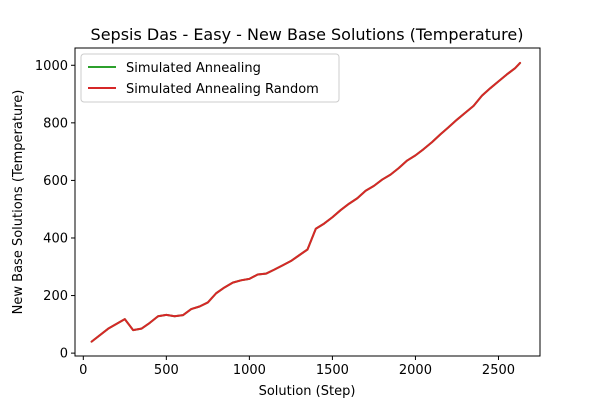 The width and height of the screenshot is (600, 400). What do you see at coordinates (307, 391) in the screenshot?
I see `x-axis-label: Solution (Step)` at bounding box center [307, 391].